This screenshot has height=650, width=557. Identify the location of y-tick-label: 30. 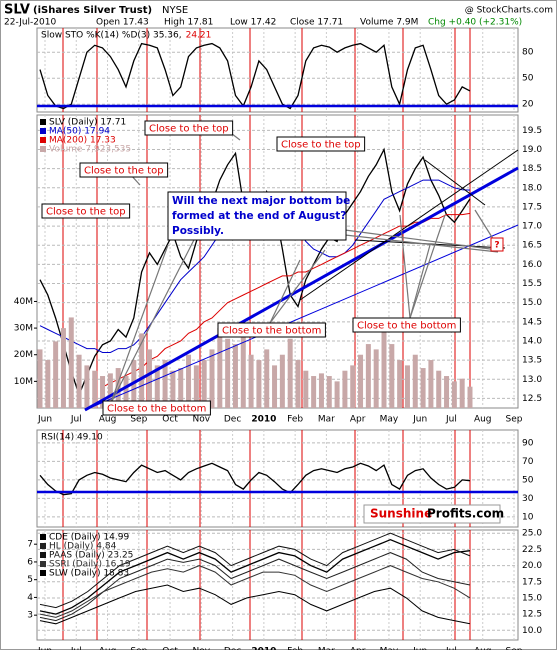
(528, 499).